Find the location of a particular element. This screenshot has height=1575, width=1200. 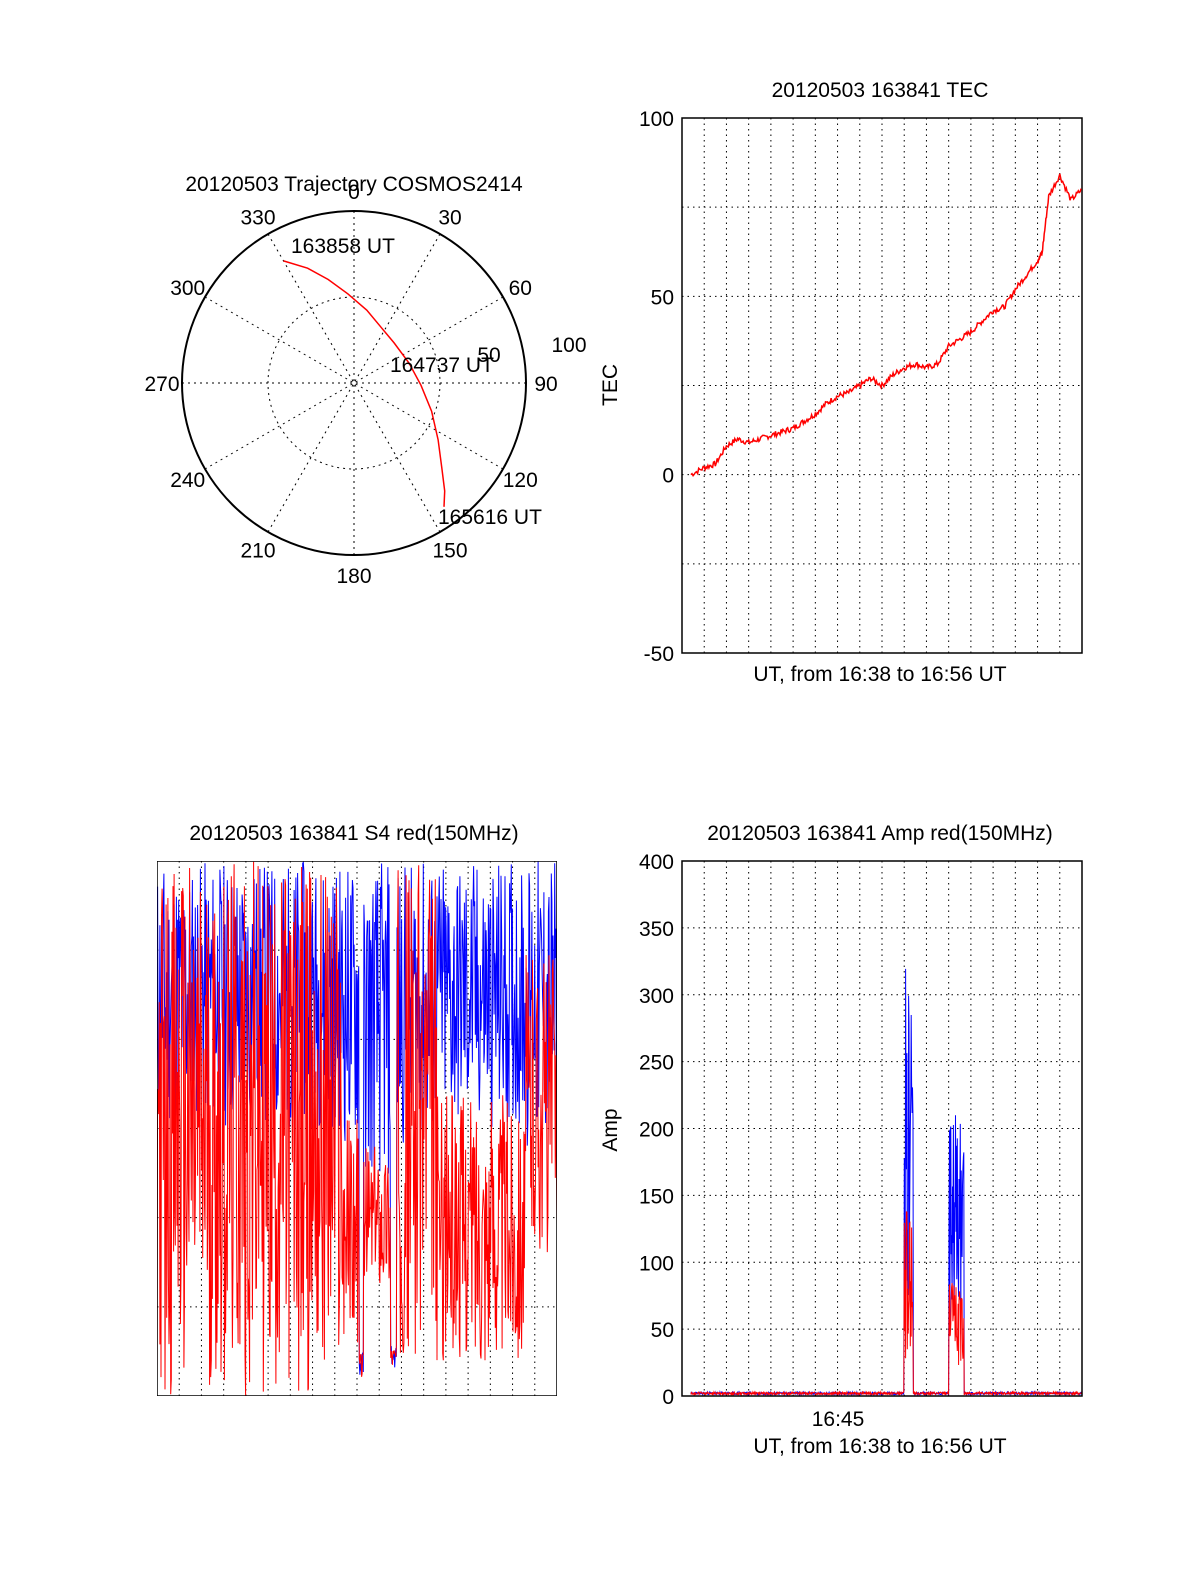

y-tick-label: 150 is located at coordinates (656, 1196).